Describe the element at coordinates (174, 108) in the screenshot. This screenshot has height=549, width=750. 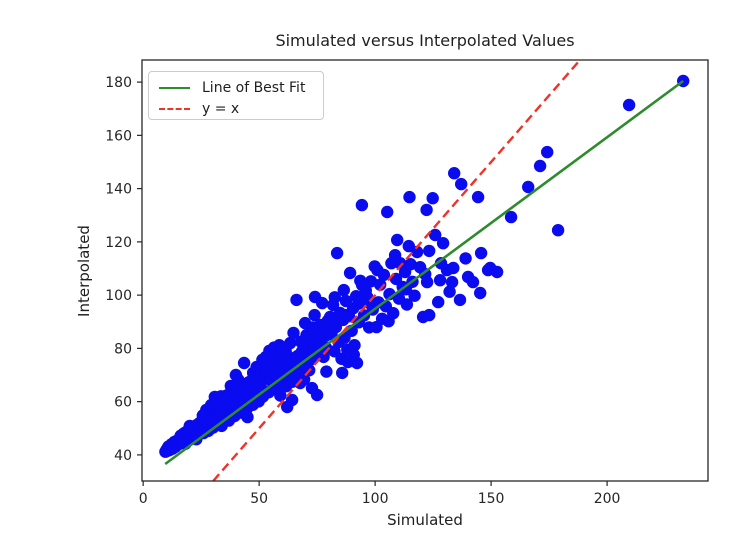
I see `legend-line-sample-identity` at that location.